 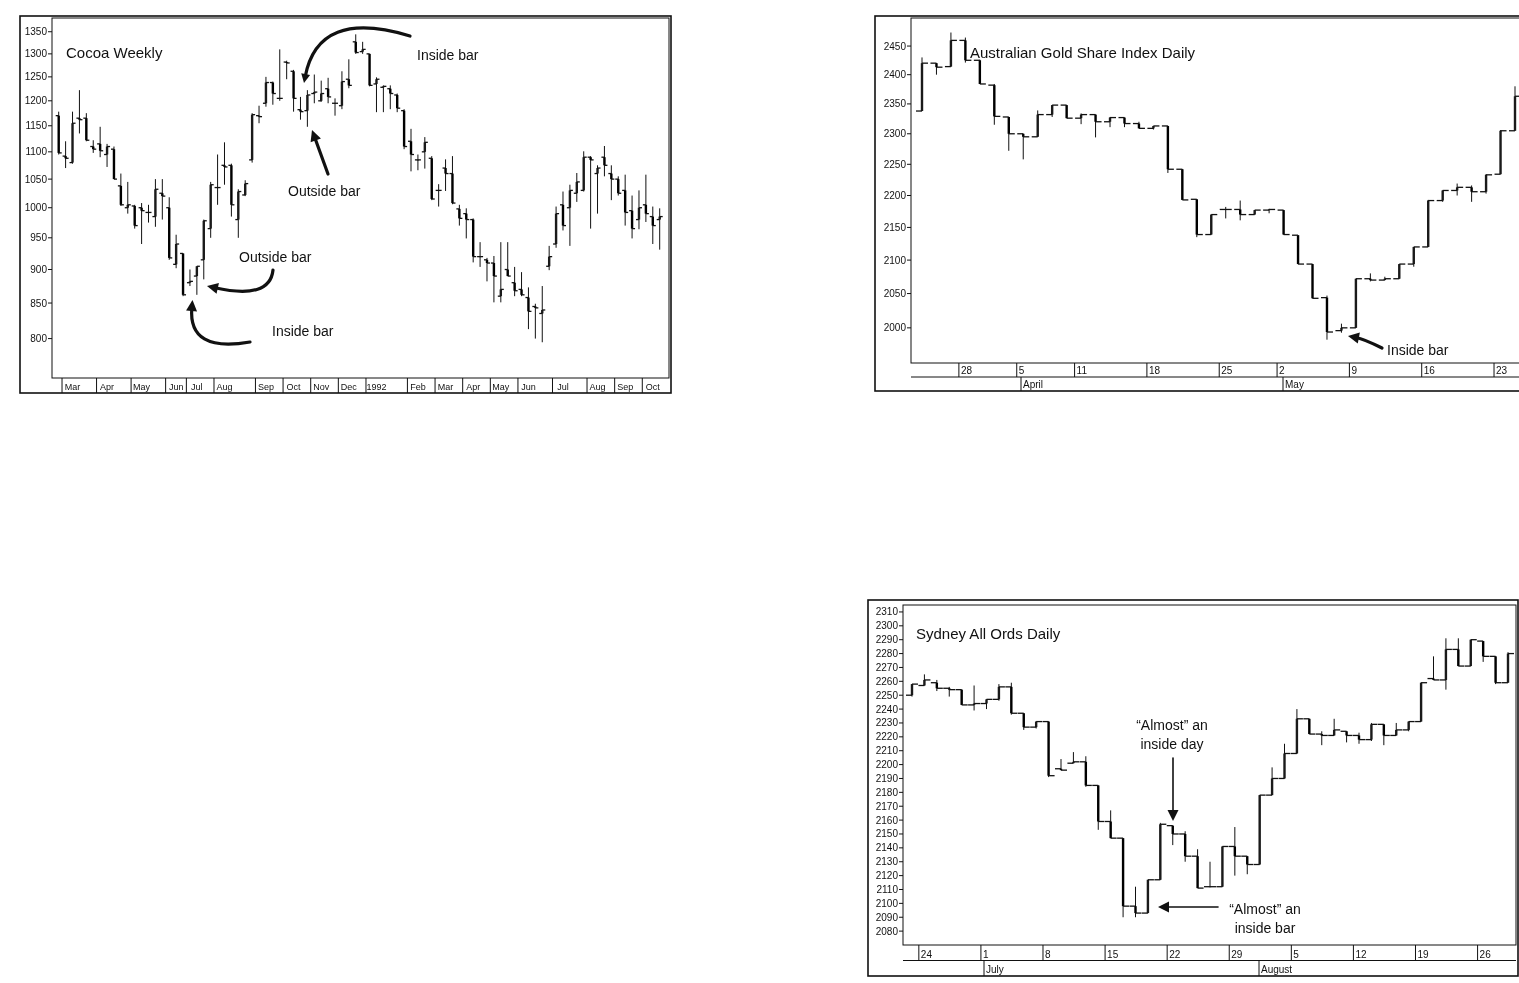 What do you see at coordinates (1175, 954) in the screenshot?
I see `x-tick-label: 22` at bounding box center [1175, 954].